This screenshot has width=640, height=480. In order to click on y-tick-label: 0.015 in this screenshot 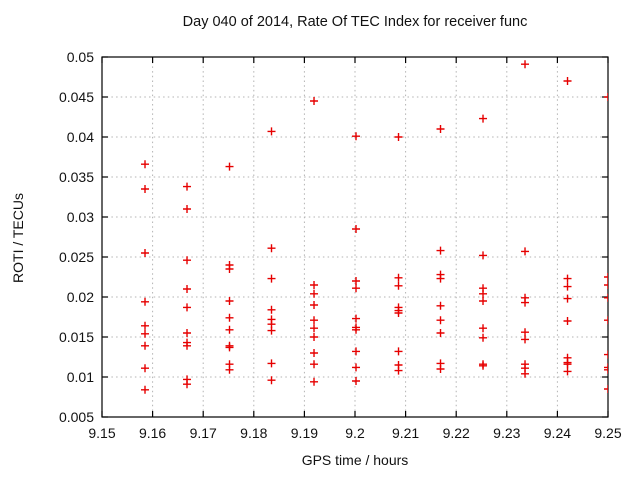, I will do `click(76, 337)`.